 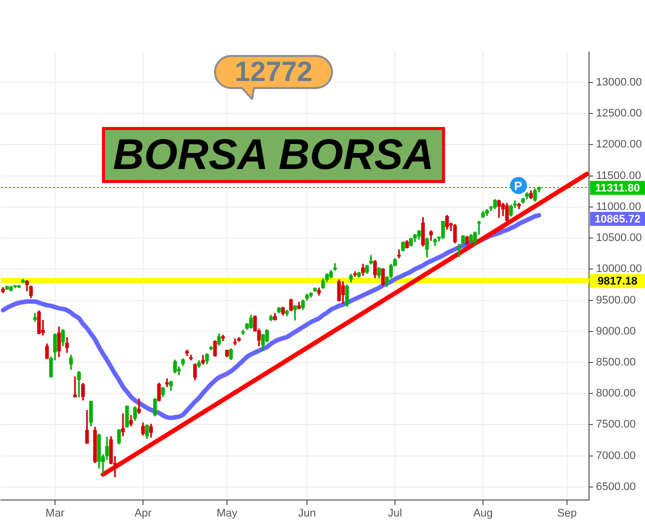 I want to click on y-tick-label: 12000.00, so click(x=619, y=144).